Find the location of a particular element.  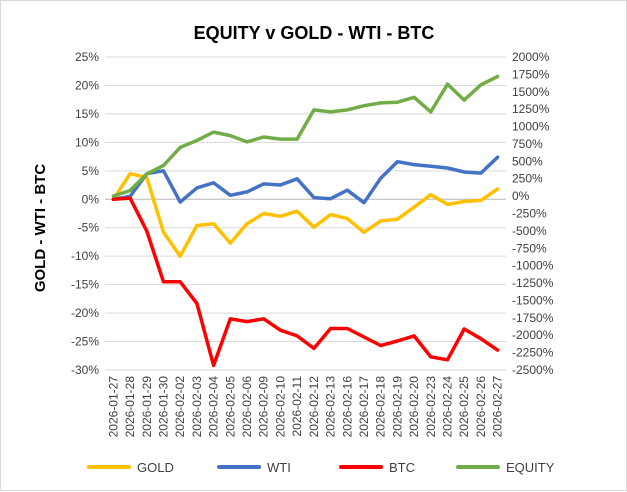

x-tick-label: 2026-02-18 is located at coordinates (381, 407).